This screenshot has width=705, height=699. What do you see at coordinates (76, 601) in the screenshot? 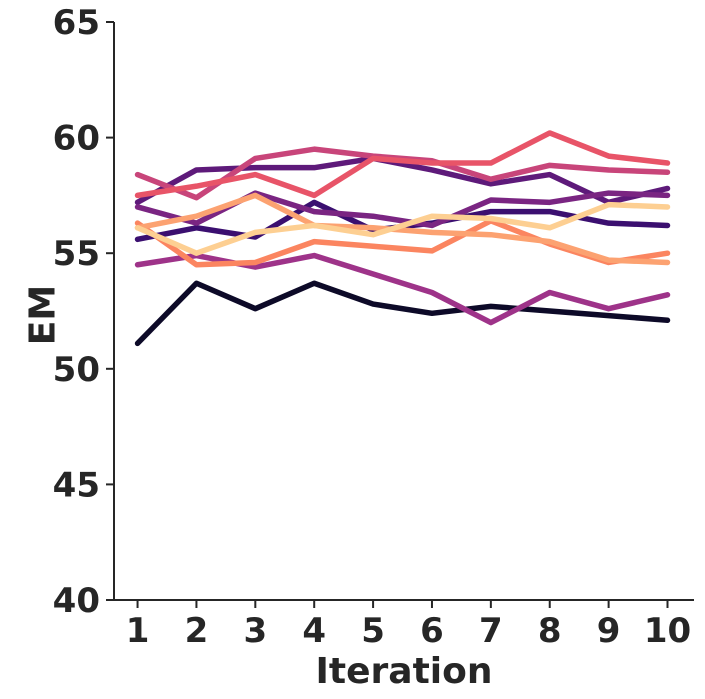
I see `y-tick-label: 40` at bounding box center [76, 601].